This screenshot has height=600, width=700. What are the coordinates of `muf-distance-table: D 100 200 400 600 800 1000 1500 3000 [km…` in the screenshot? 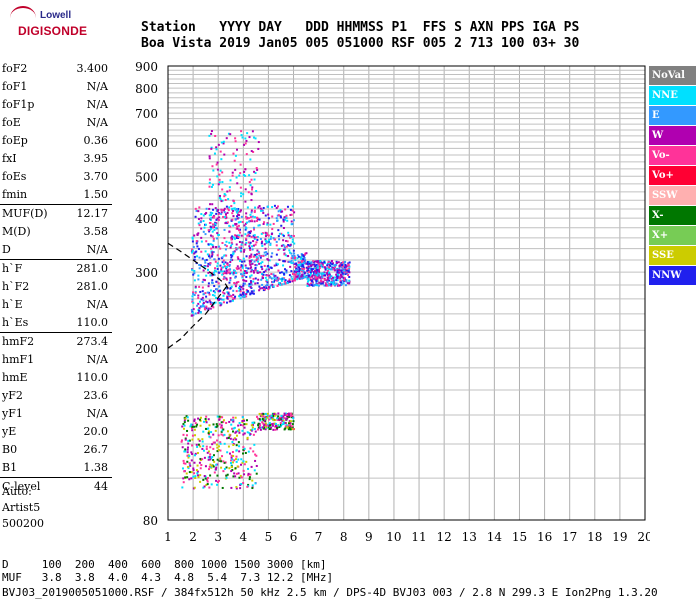 It's located at (167, 571).